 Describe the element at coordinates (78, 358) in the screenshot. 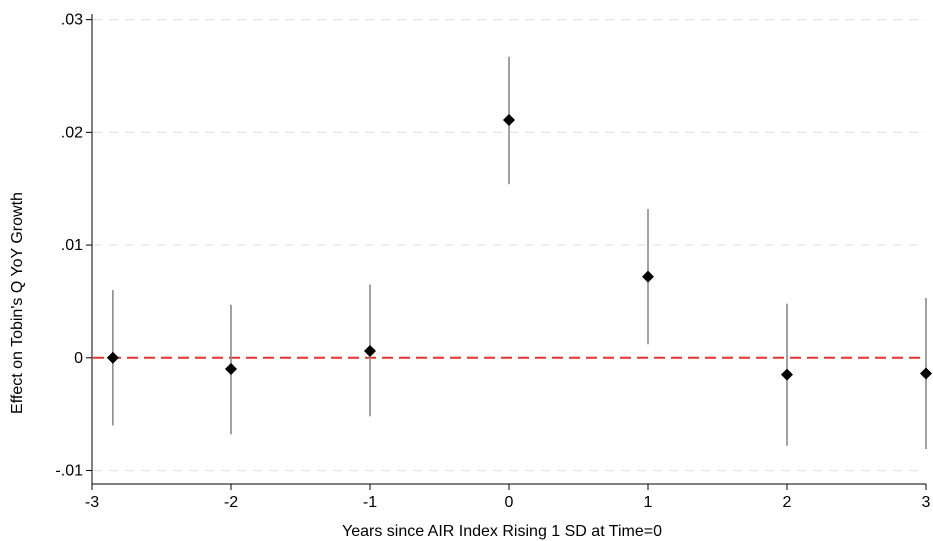

I see `y-tick-label: 0` at that location.